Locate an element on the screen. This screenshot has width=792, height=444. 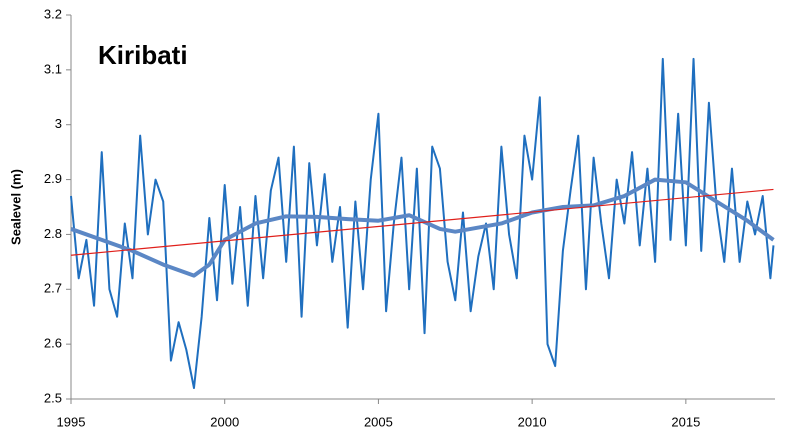
y-axis-label: Sealevel (m) is located at coordinates (15, 207).